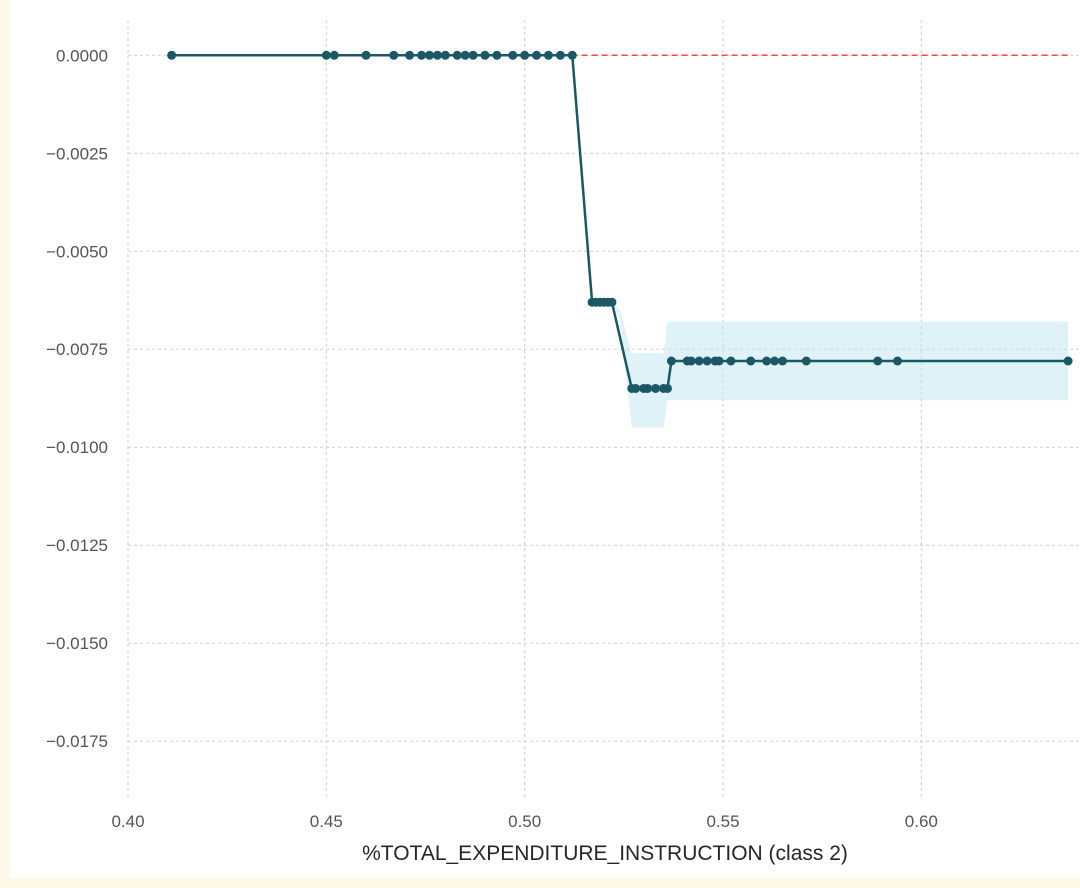 The width and height of the screenshot is (1080, 888). Describe the element at coordinates (722, 821) in the screenshot. I see `x-tick-label: 0.55` at that location.